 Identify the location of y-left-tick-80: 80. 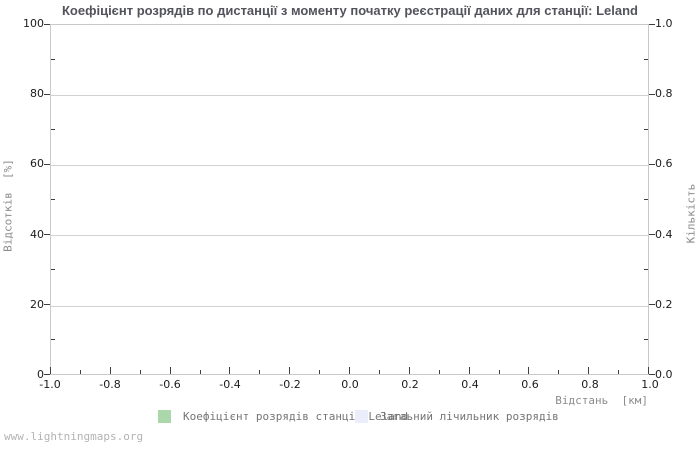
(37, 93).